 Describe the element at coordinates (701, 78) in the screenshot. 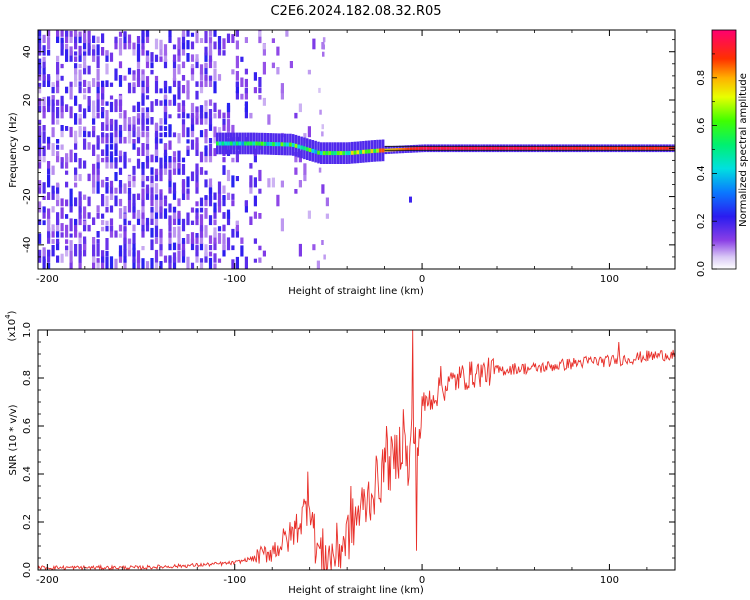

I see `colorbar-tick-label: 0.8` at that location.